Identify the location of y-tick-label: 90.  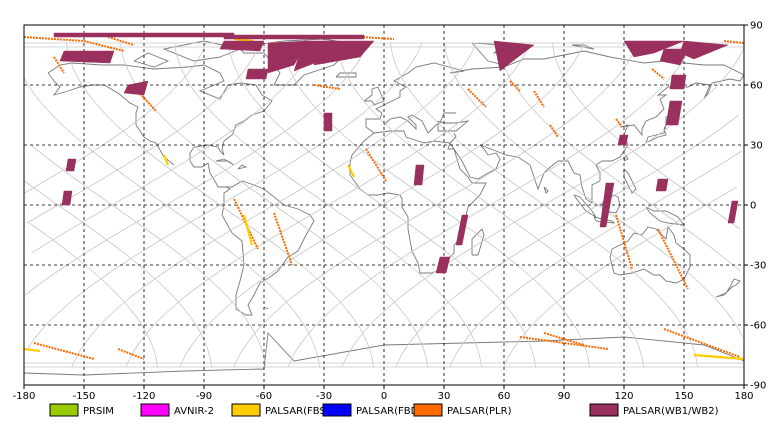
(756, 26).